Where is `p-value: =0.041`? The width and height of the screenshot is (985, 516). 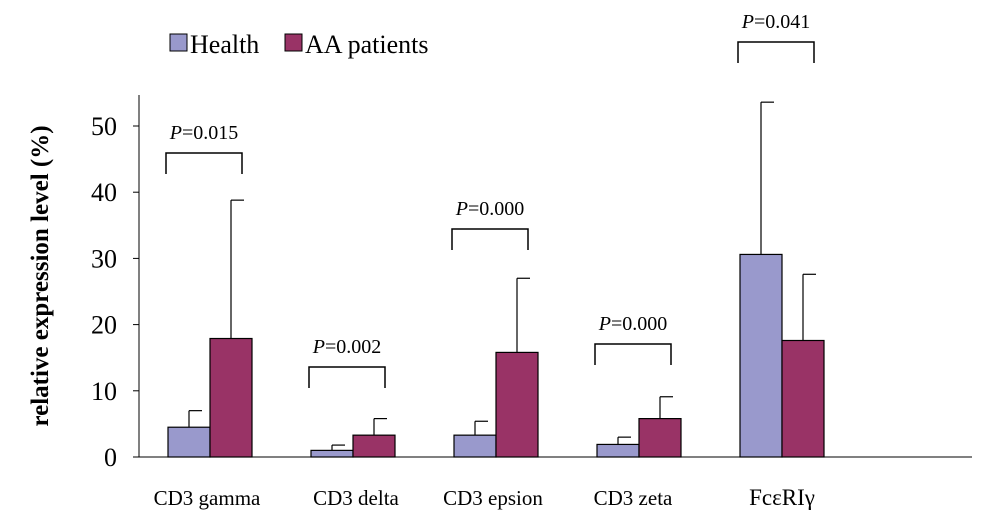
p-value: =0.041 is located at coordinates (782, 22).